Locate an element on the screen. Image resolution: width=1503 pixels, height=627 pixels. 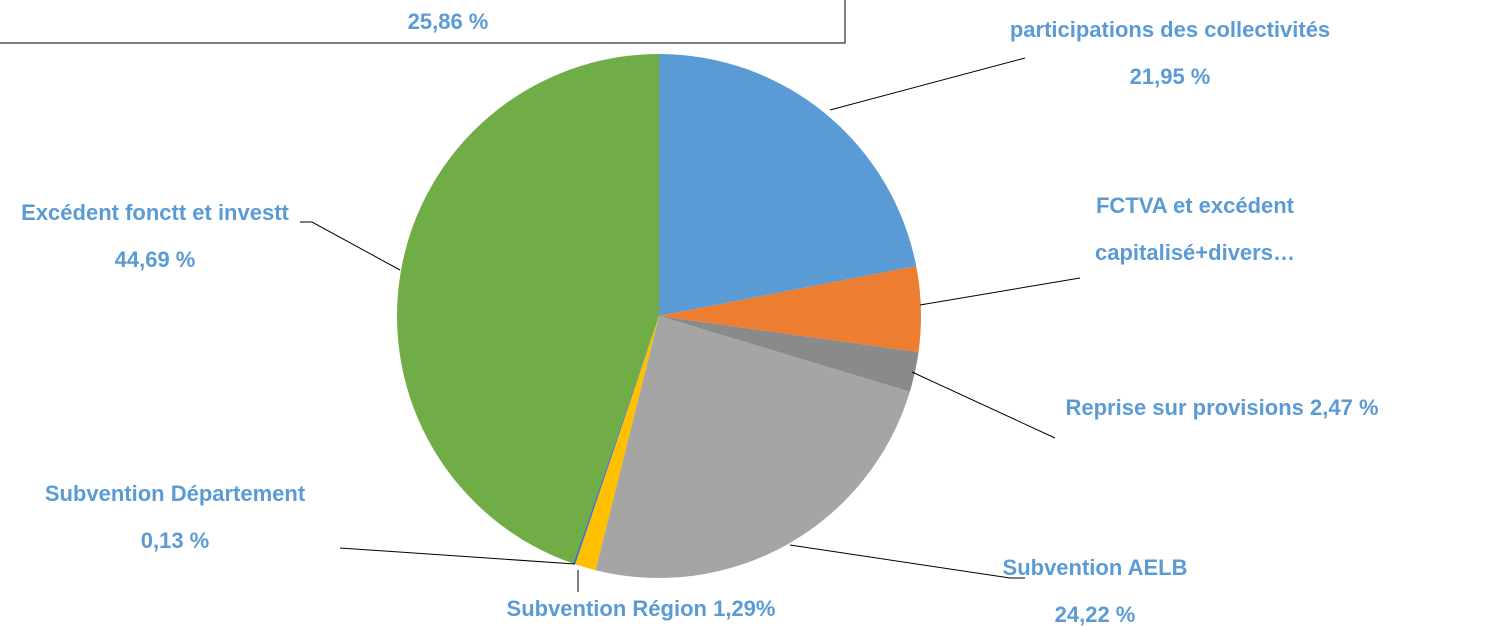
slice-label: Excédent fonctt et investt 44,69 % is located at coordinates (155, 236).